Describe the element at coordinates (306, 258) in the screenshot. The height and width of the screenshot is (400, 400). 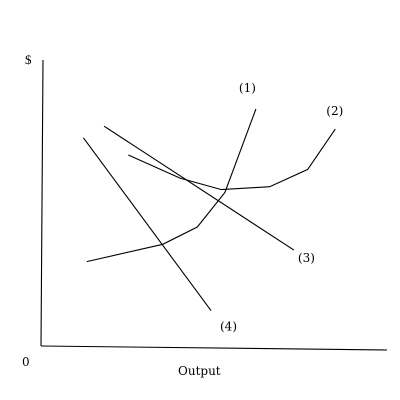
I see `series-label-3: (3)` at that location.